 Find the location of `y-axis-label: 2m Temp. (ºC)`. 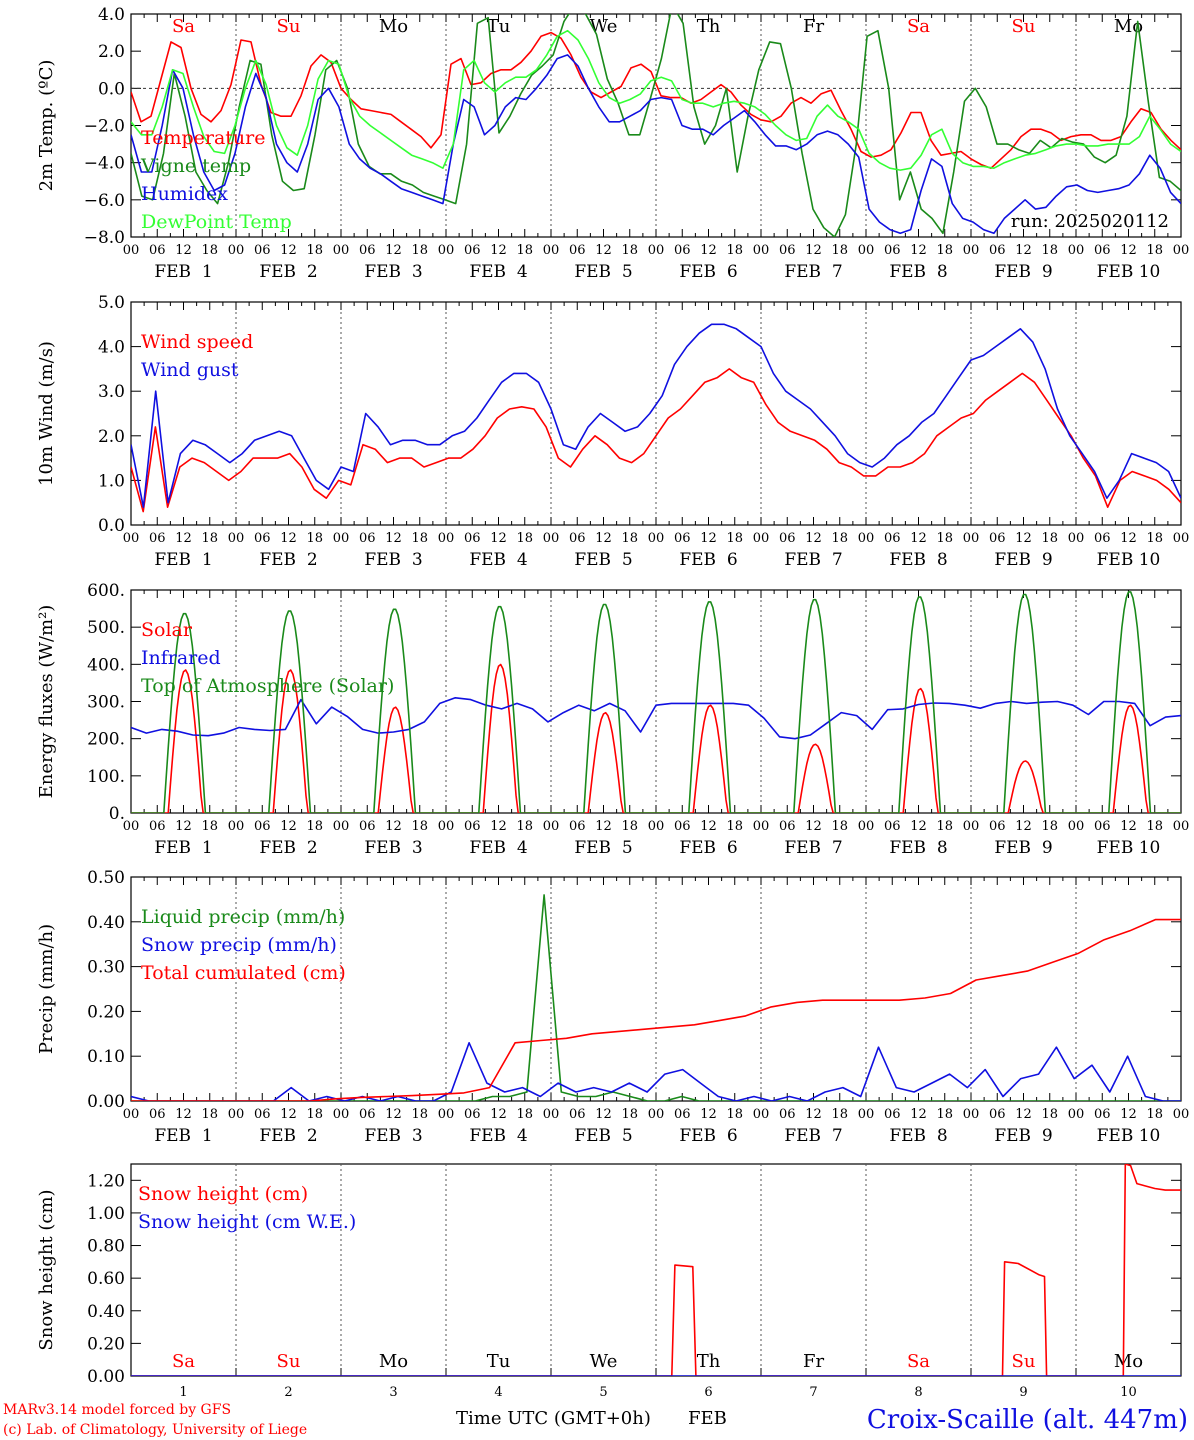

y-axis-label: 2m Temp. (ºC) is located at coordinates (46, 126).